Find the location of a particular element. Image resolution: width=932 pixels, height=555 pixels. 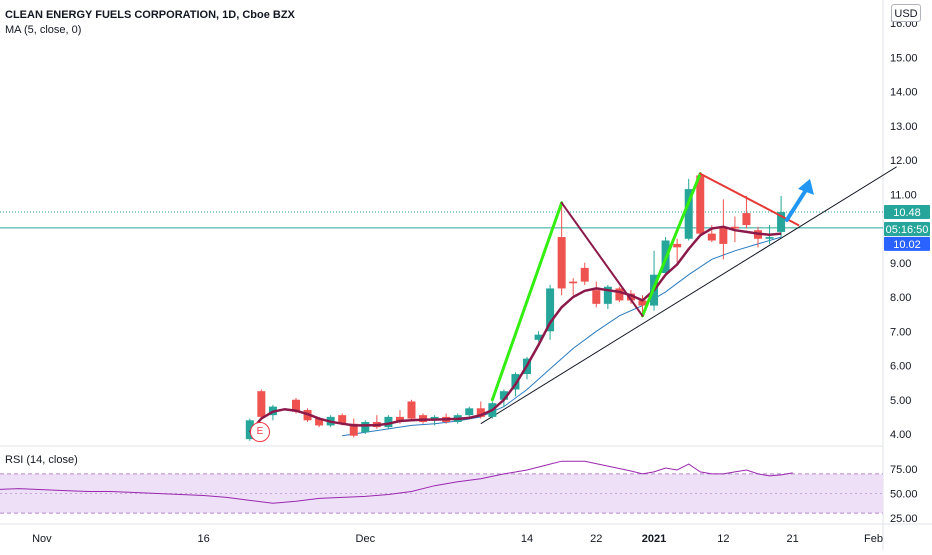

rsi-tick-label: 25.00 is located at coordinates (904, 519).